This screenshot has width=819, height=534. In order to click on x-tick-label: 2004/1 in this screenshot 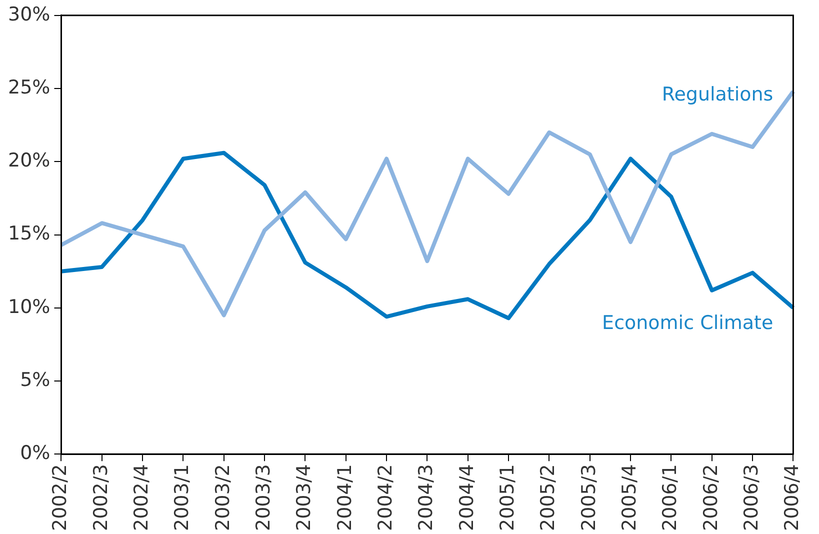, I will do `click(345, 497)`.